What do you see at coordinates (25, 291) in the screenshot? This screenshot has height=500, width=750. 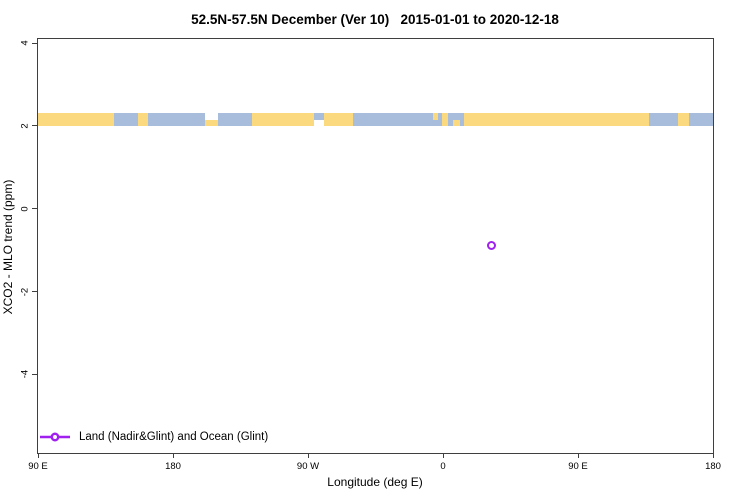 I see `y-tick-label: -2` at bounding box center [25, 291].